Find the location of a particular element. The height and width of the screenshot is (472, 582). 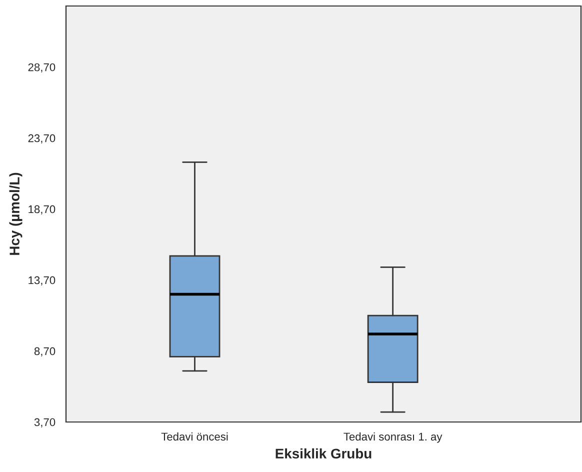

y-axis-title: Hcy (µmol/L) is located at coordinates (15, 213).